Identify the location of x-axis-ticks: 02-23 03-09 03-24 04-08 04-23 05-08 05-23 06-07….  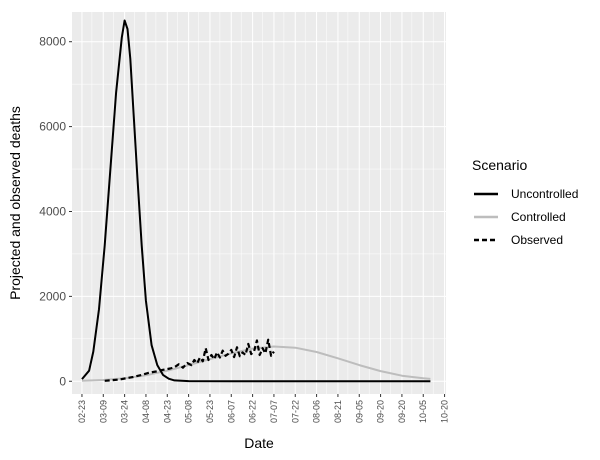
(263, 408).